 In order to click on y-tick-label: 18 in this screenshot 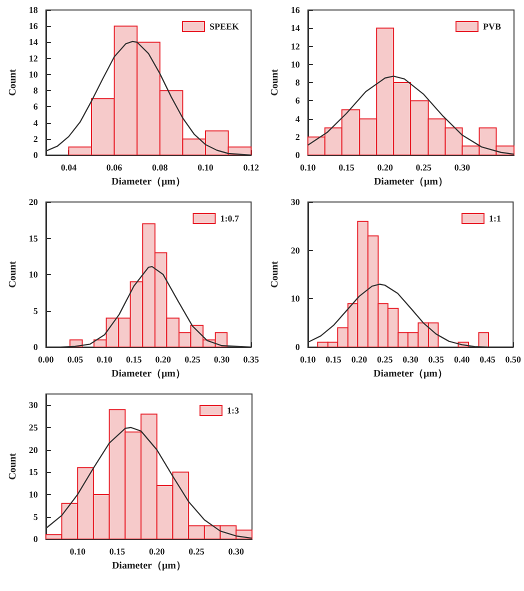, I will do `click(33, 10)`.